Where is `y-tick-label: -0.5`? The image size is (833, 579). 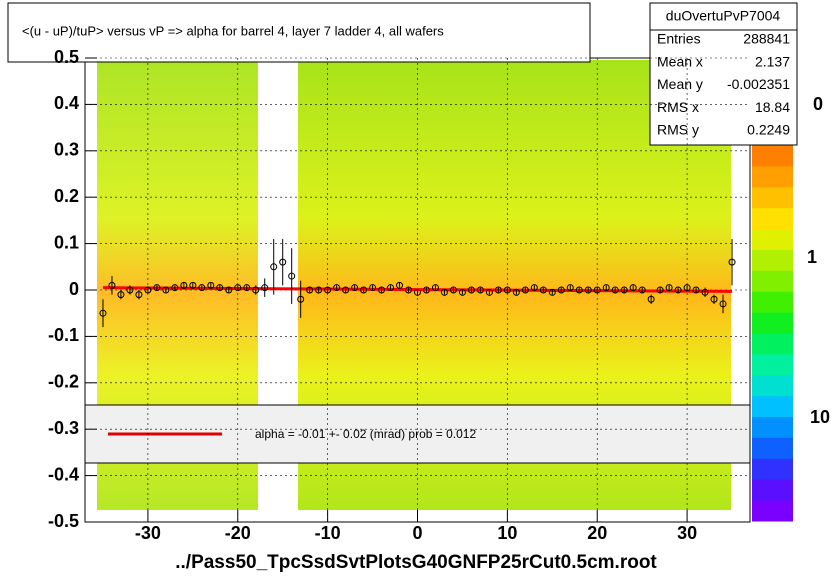
y-tick-label: -0.5 is located at coordinates (63, 521).